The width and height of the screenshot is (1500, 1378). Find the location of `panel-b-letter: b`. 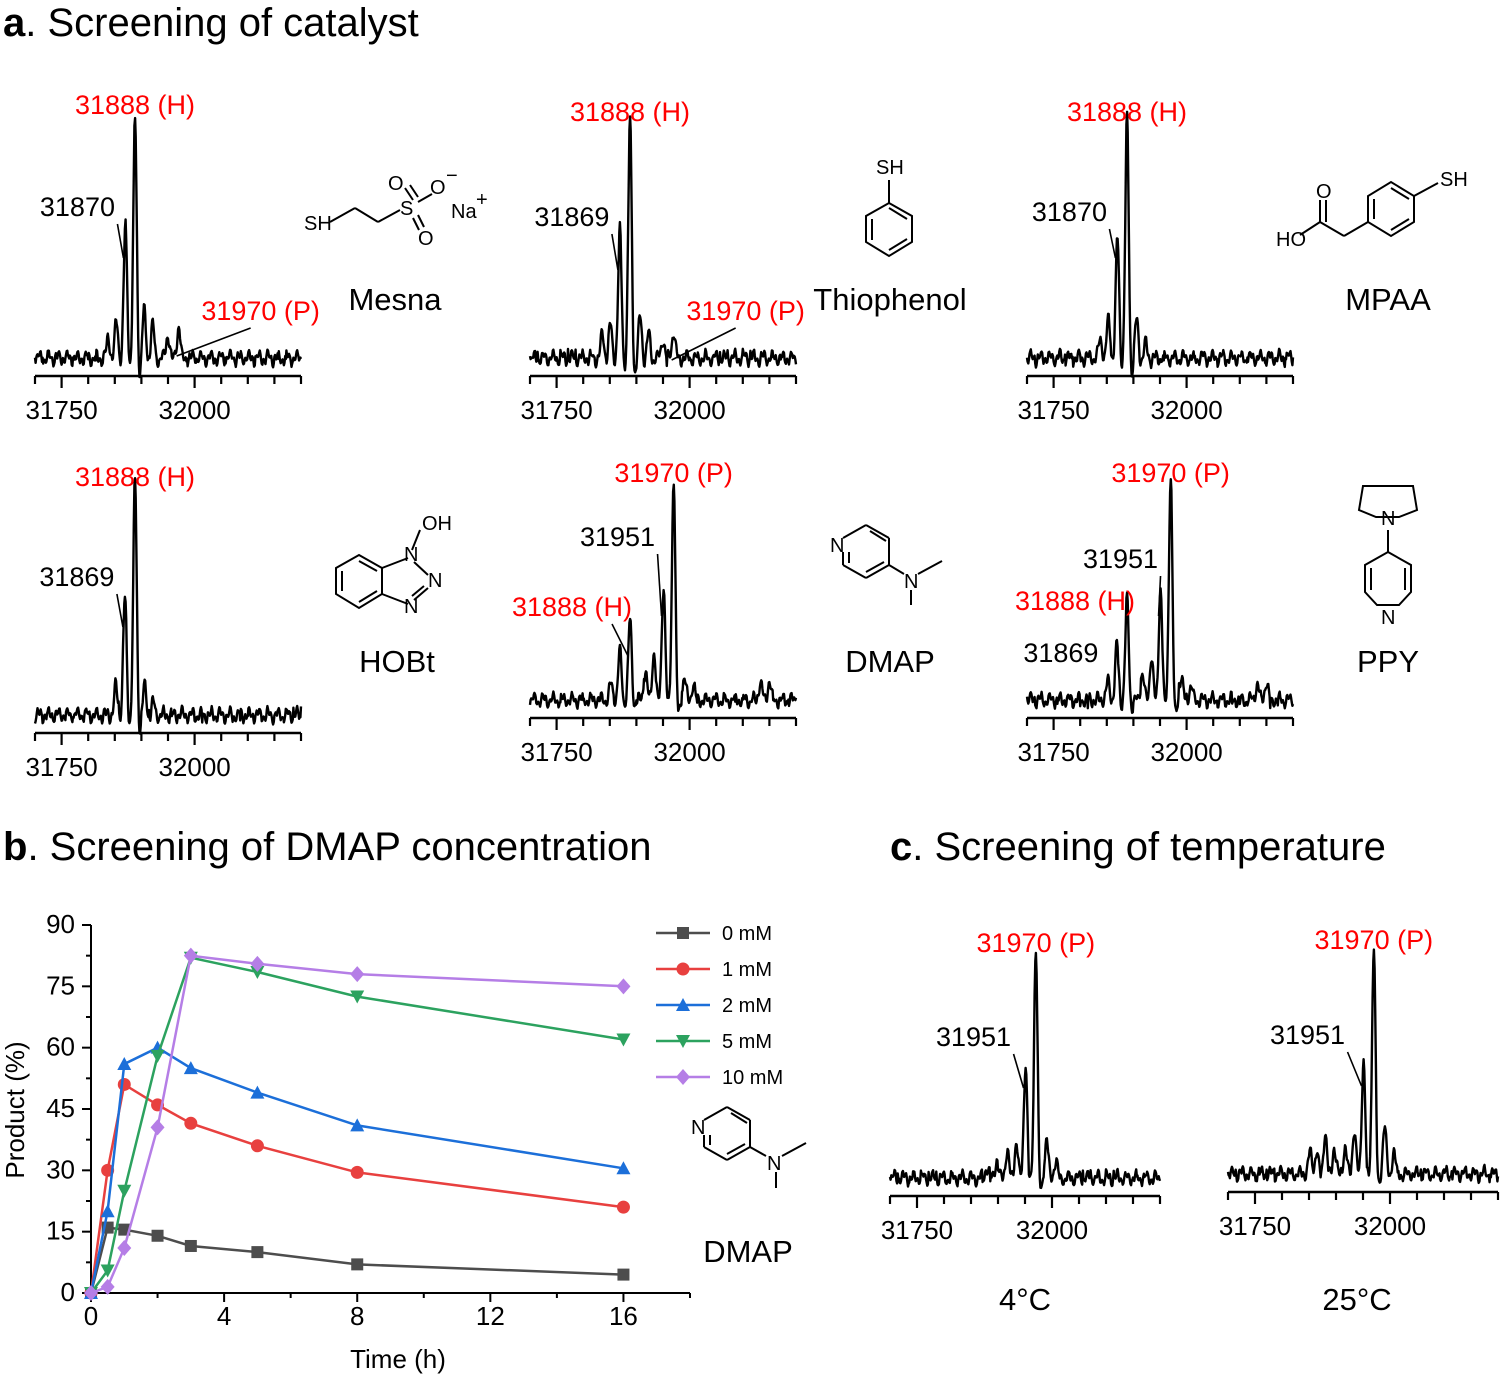

panel-b-letter: b is located at coordinates (15, 847).